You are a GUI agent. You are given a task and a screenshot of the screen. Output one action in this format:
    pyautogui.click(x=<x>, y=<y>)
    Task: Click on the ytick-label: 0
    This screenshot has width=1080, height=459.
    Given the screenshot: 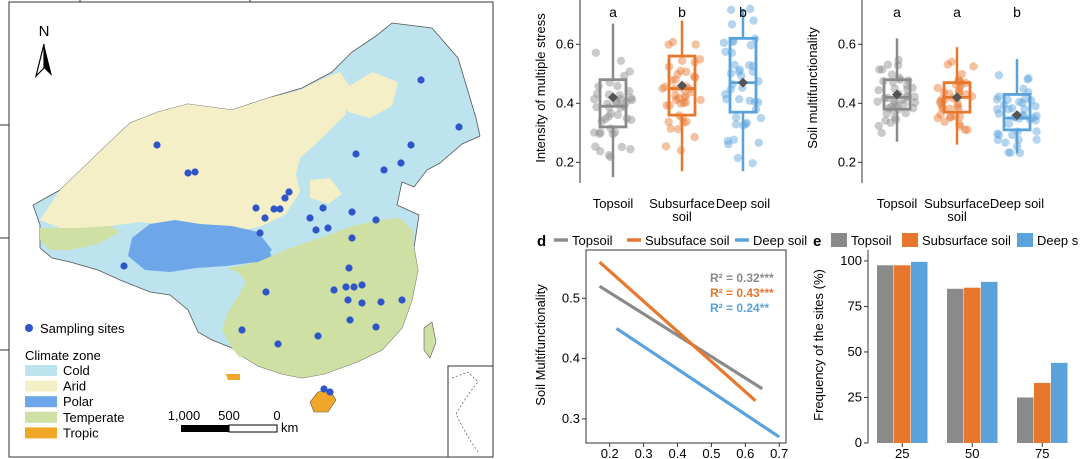 What is the action you would take?
    pyautogui.click(x=858, y=442)
    